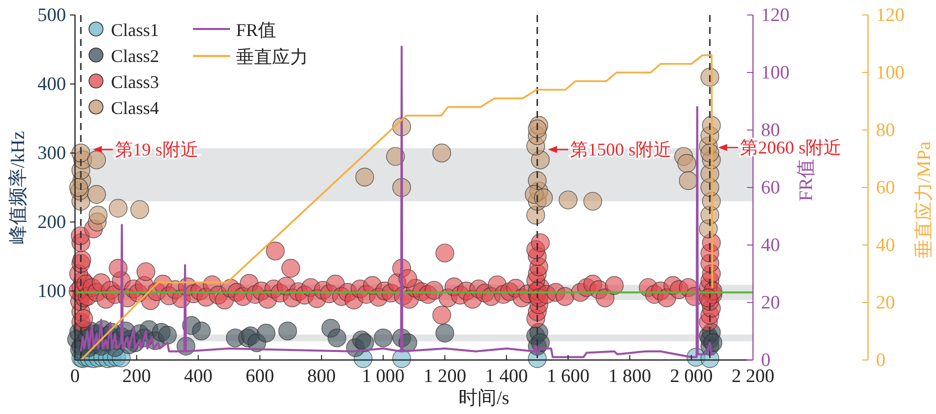  Describe the element at coordinates (775, 73) in the screenshot. I see `y2-tick-label: 100` at that location.